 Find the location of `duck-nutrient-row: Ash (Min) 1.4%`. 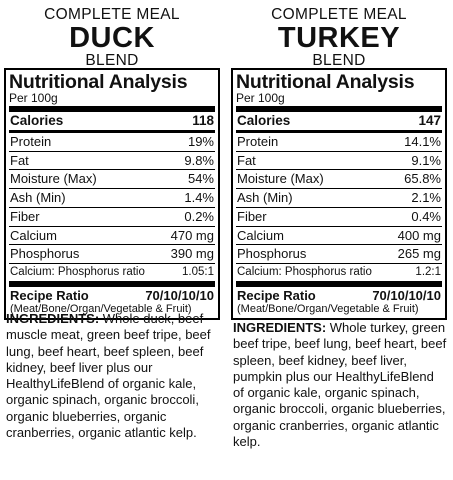

duck-nutrient-row: Ash (Min) 1.4% is located at coordinates (112, 198).